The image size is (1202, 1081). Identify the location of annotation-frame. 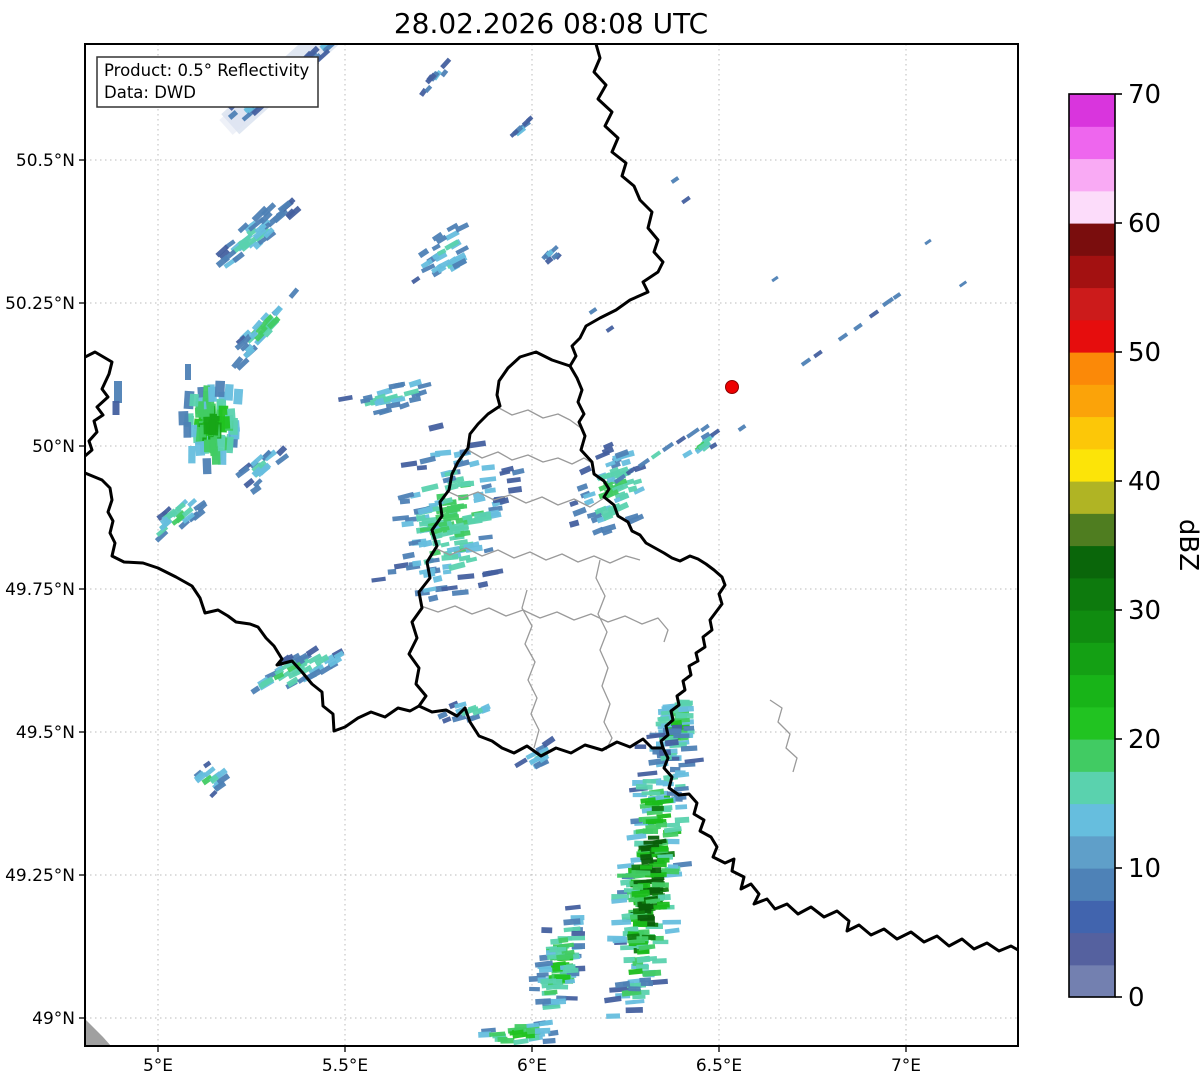
(207, 82).